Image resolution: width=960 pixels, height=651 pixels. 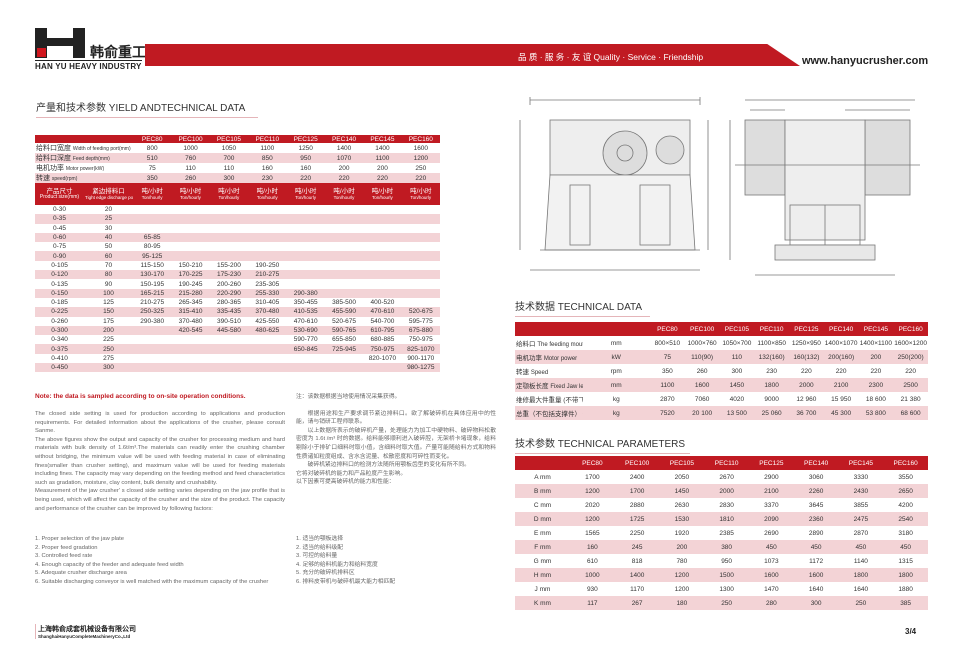 I want to click on capacity-value: 215-280, so click(x=190, y=293).